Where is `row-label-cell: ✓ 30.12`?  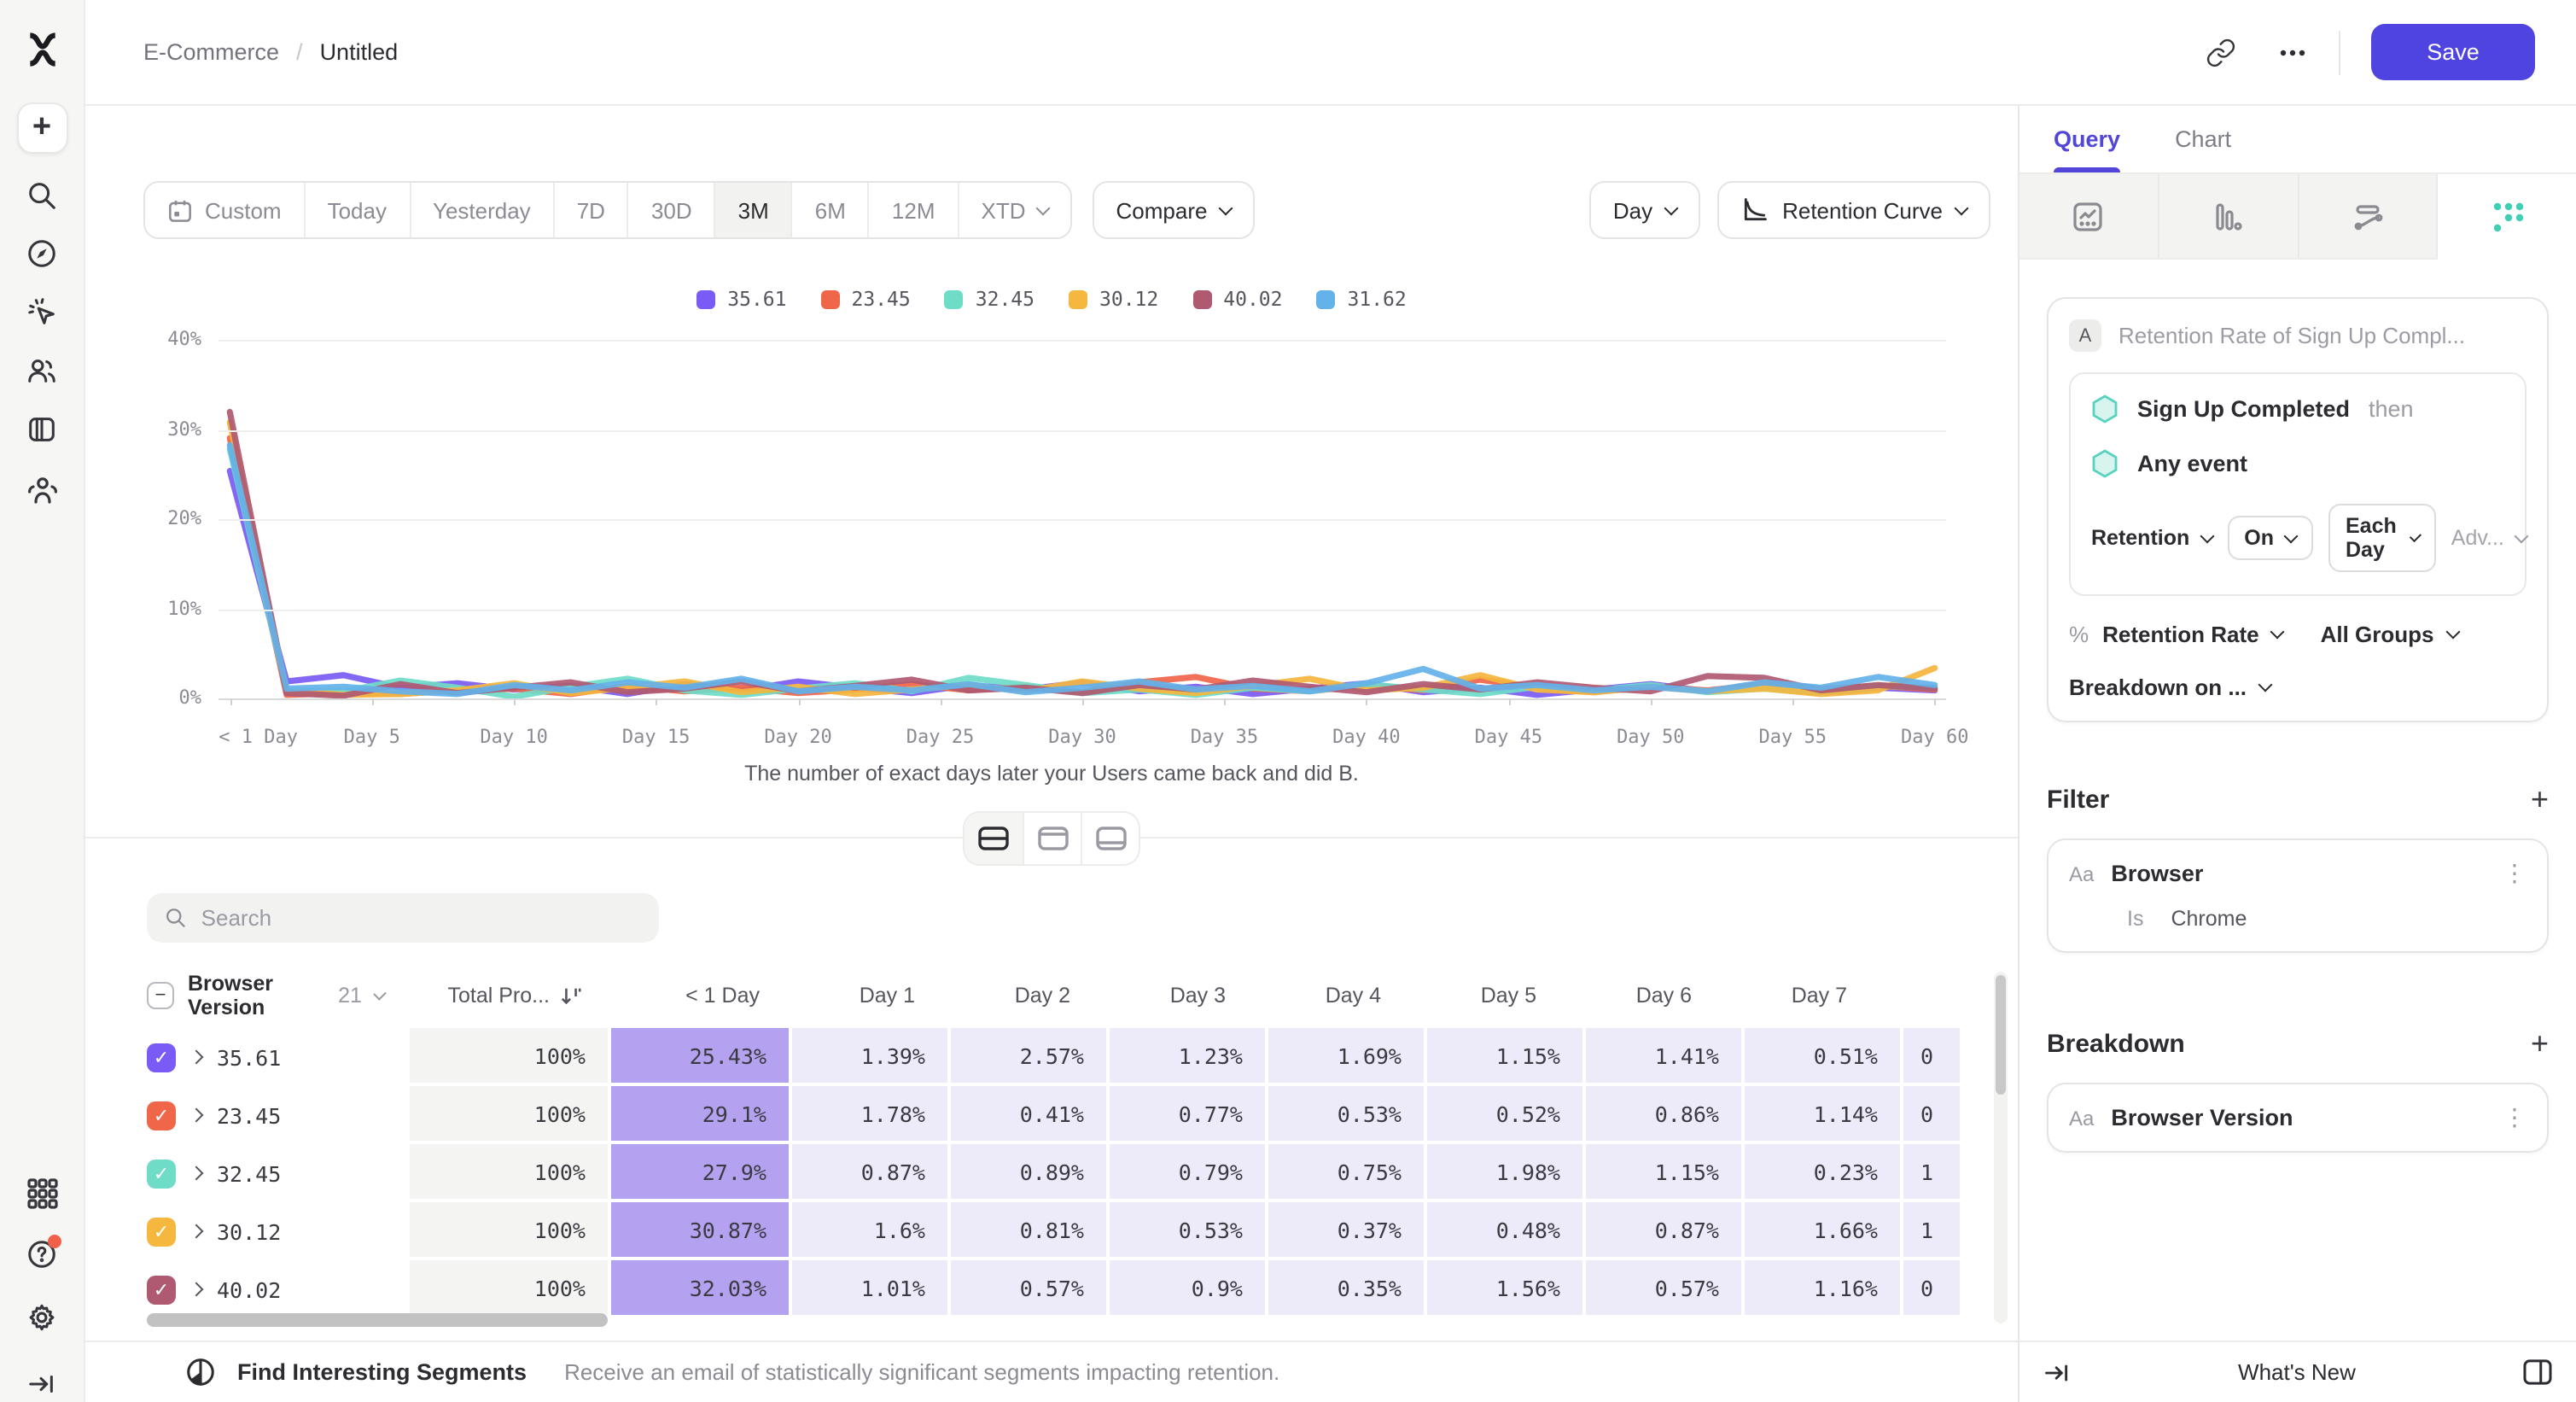
row-label-cell: ✓ 30.12 is located at coordinates (245, 1231).